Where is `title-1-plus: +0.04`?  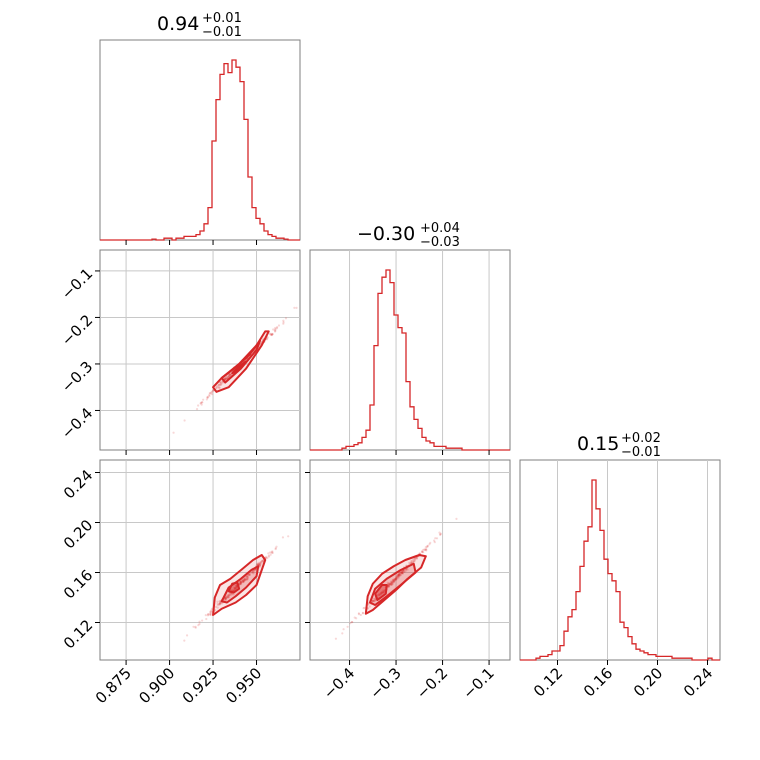
title-1-plus: +0.04 is located at coordinates (440, 228).